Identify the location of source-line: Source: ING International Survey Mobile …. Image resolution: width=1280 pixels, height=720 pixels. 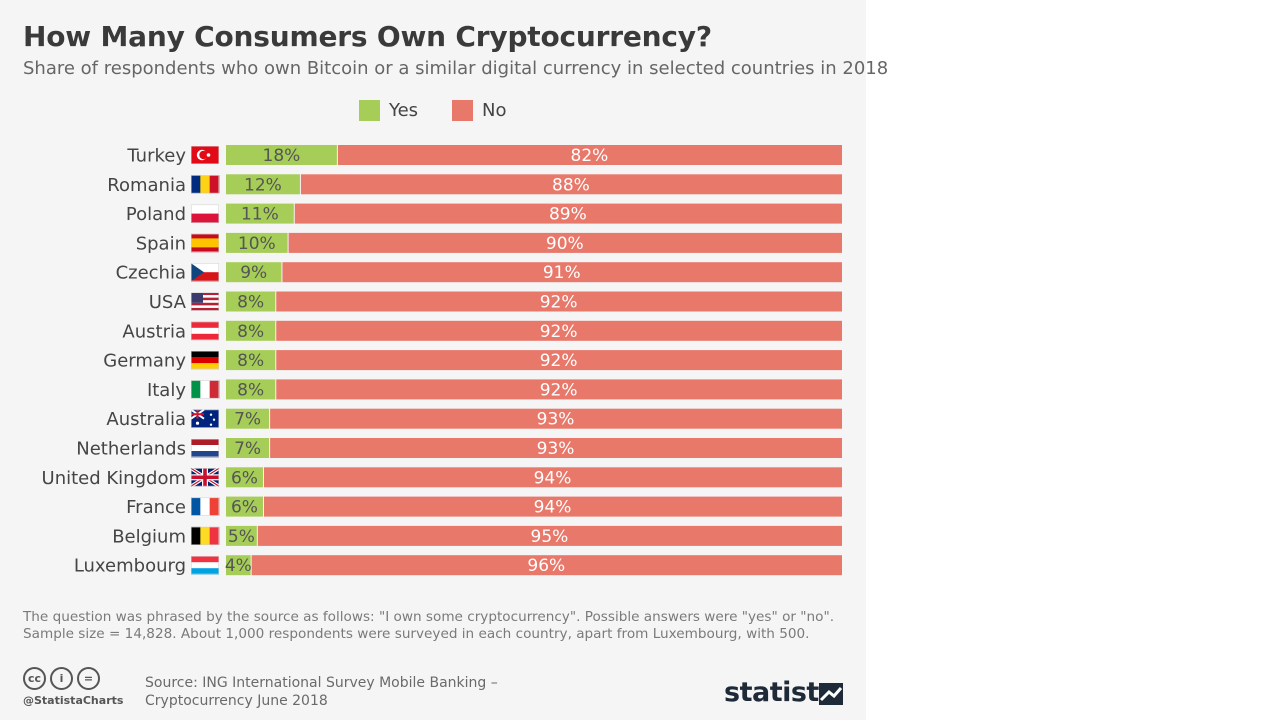
(321, 683).